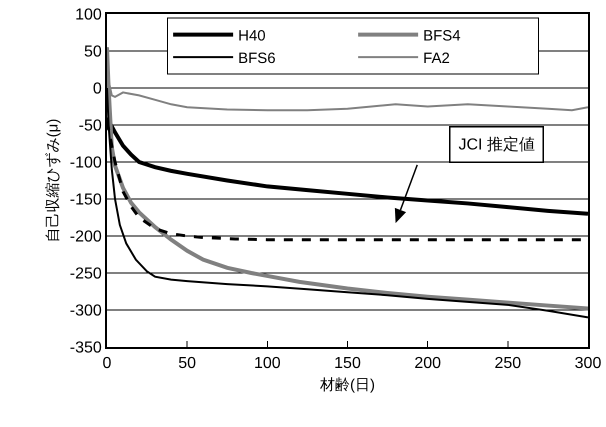  Describe the element at coordinates (187, 363) in the screenshot. I see `x-tick-label: 50` at that location.